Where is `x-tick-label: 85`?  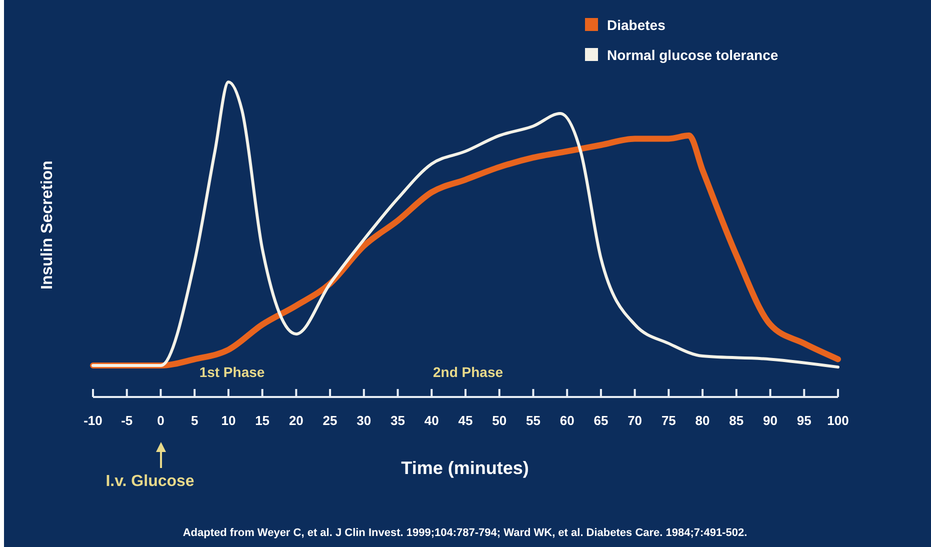
x-tick-label: 85 is located at coordinates (736, 420).